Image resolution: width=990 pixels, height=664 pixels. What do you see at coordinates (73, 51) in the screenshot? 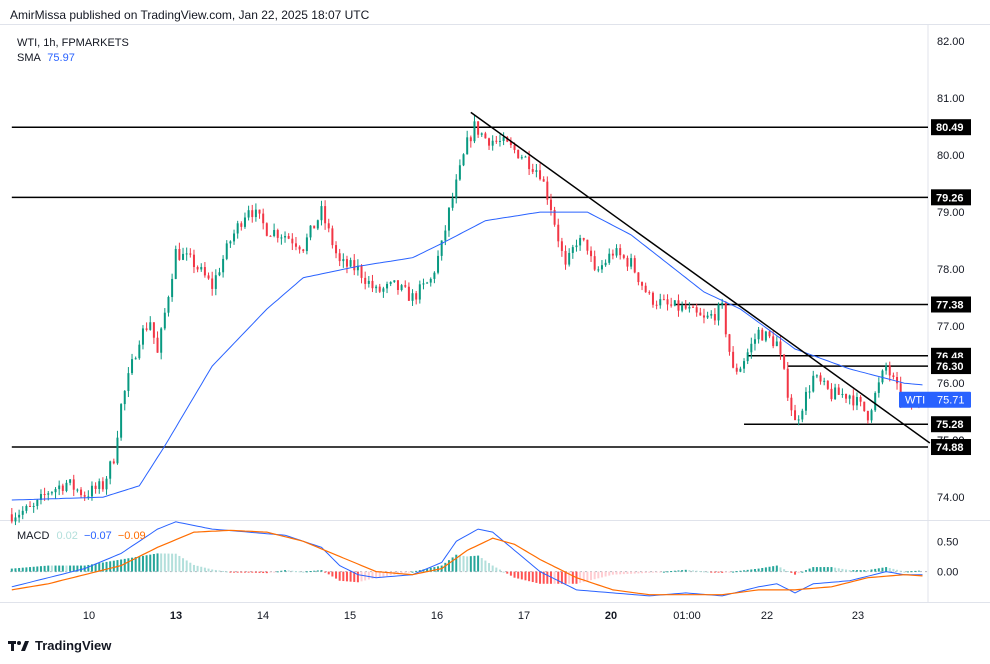
I see `main-legend: WTI, 1h, FPMARKETS SMA 75.97` at bounding box center [73, 51].